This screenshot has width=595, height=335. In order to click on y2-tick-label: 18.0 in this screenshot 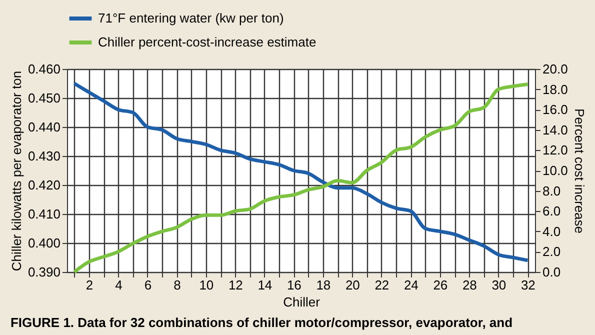, I will do `click(555, 89)`.